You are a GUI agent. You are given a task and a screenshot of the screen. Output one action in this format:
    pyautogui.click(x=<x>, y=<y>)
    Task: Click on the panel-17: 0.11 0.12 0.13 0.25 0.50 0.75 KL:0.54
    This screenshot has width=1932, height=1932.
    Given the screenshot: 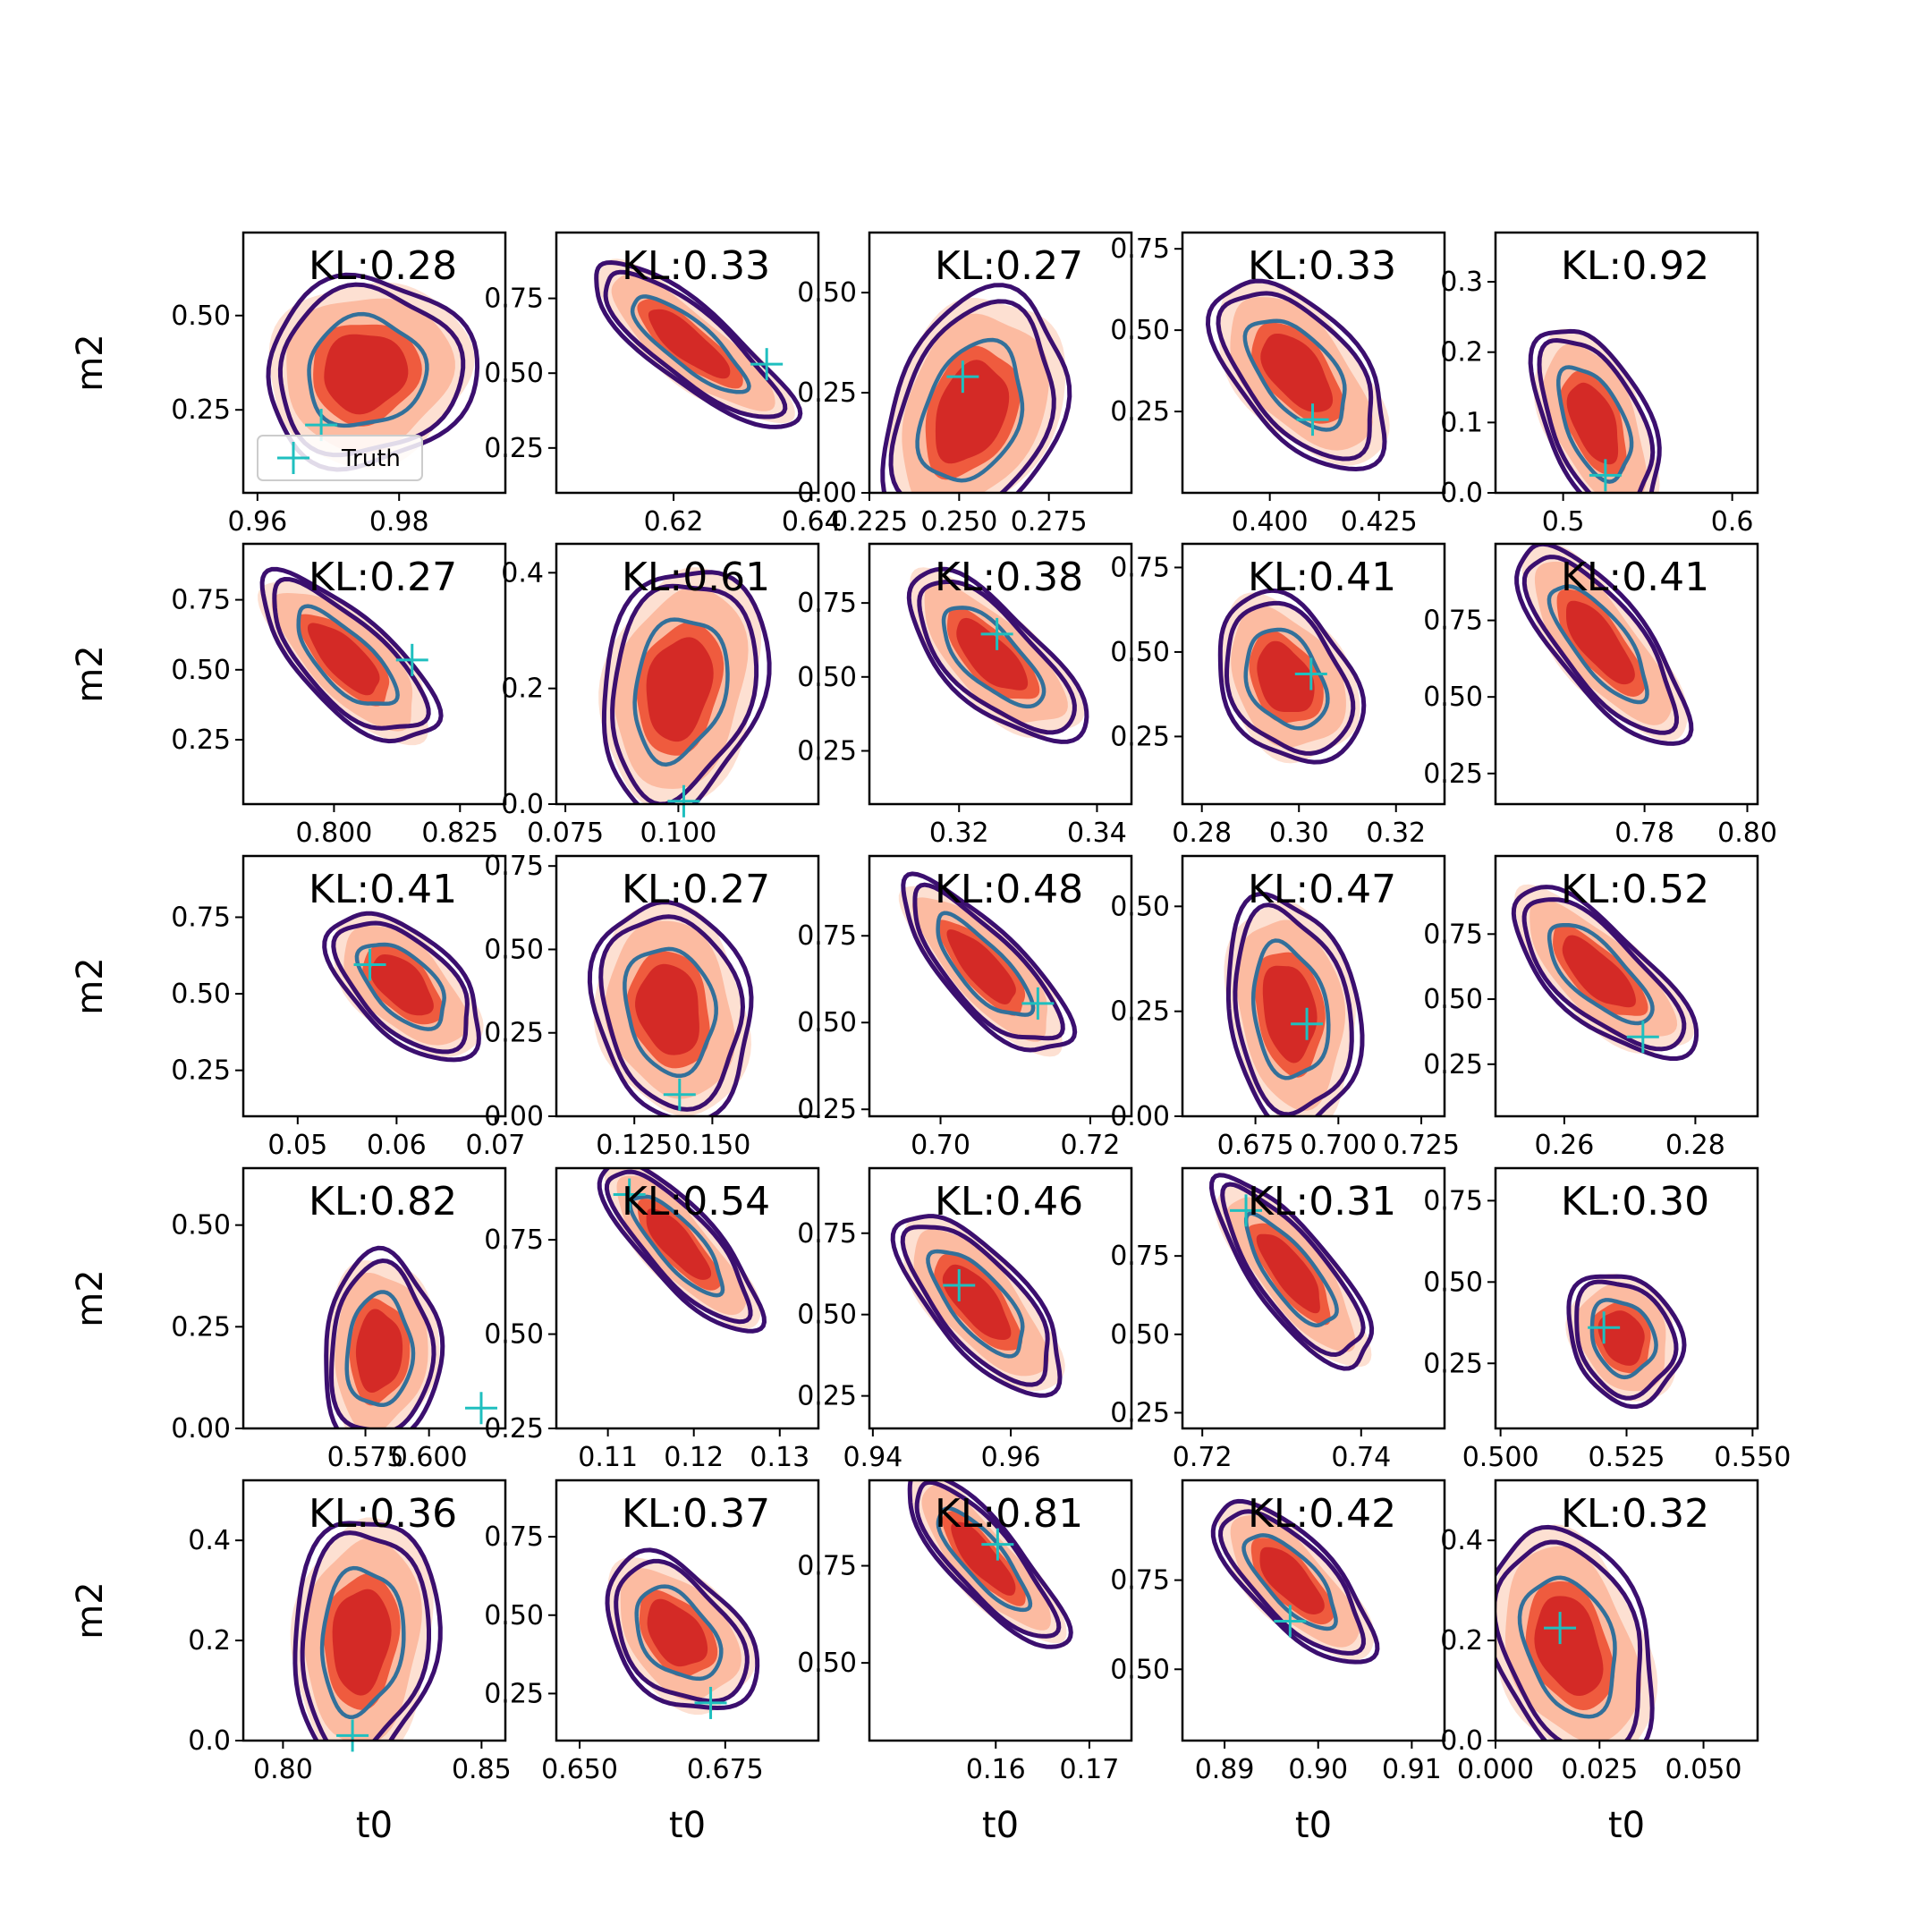 What is the action you would take?
    pyautogui.click(x=652, y=1319)
    